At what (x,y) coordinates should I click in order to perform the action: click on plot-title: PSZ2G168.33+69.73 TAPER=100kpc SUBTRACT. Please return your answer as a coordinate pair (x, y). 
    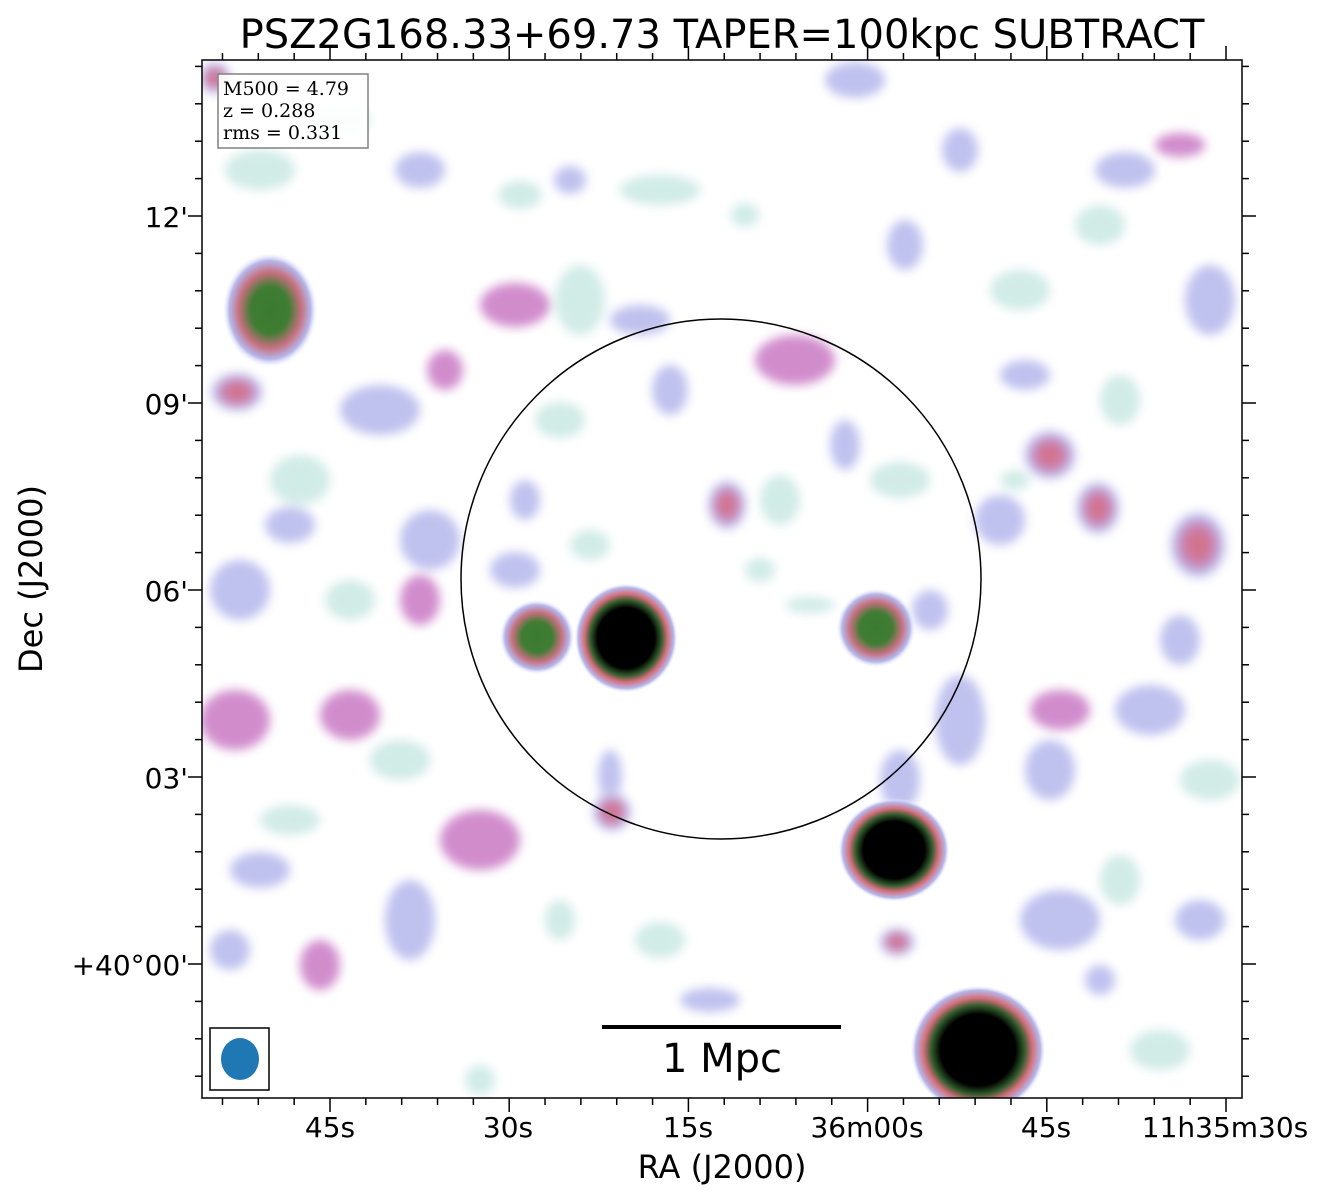
    Looking at the image, I should click on (722, 35).